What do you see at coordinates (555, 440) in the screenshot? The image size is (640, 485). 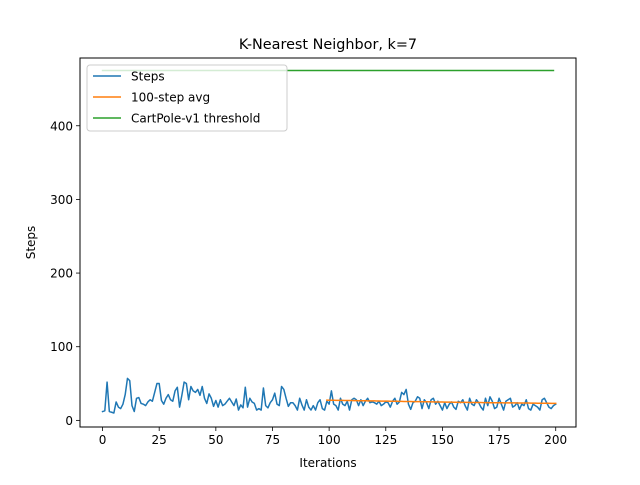 I see `x-tick-label: 200` at bounding box center [555, 440].